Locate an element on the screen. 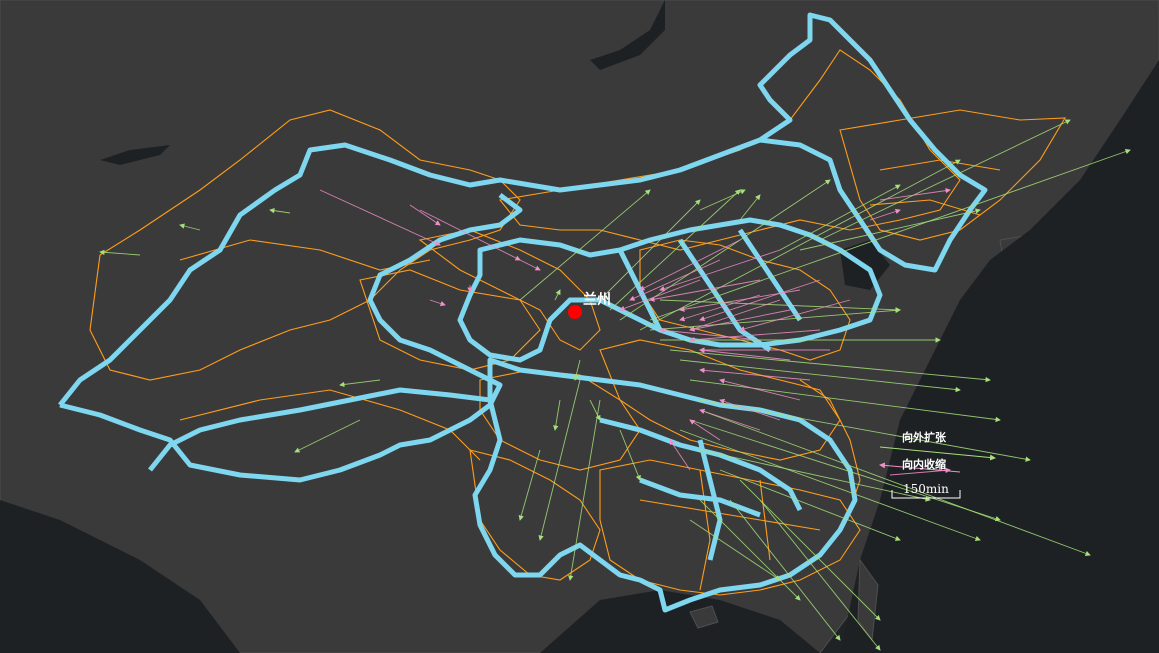 The width and height of the screenshot is (1159, 653). province-east-coast is located at coordinates (830, 445).